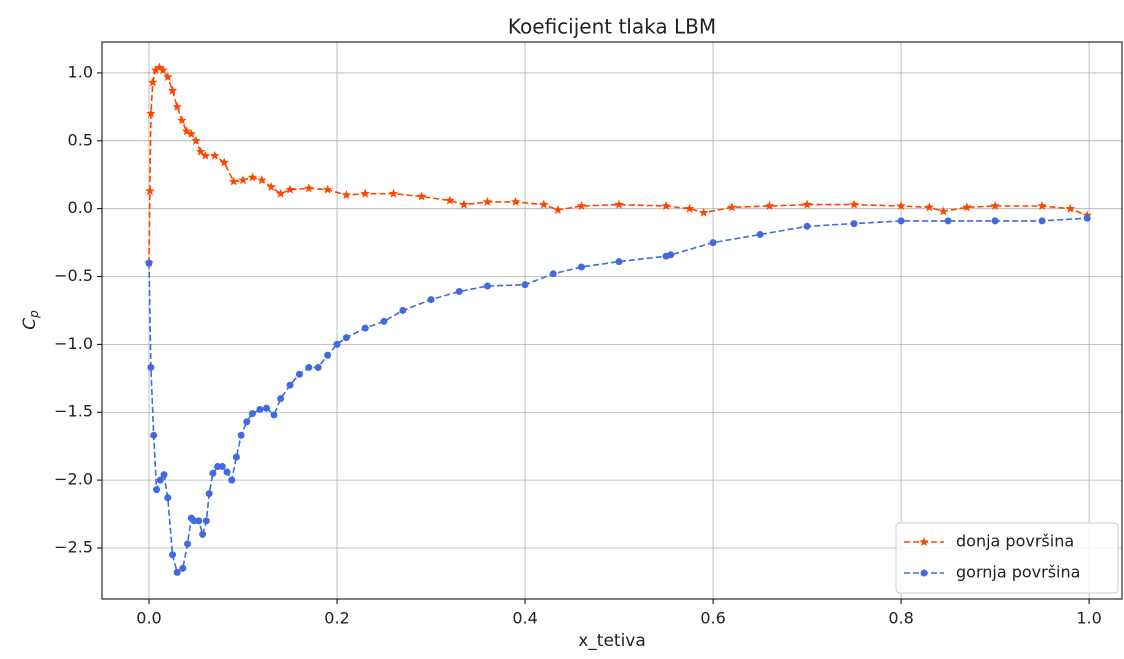  What do you see at coordinates (73, 411) in the screenshot?
I see `y-tick-label: −1.5` at bounding box center [73, 411].